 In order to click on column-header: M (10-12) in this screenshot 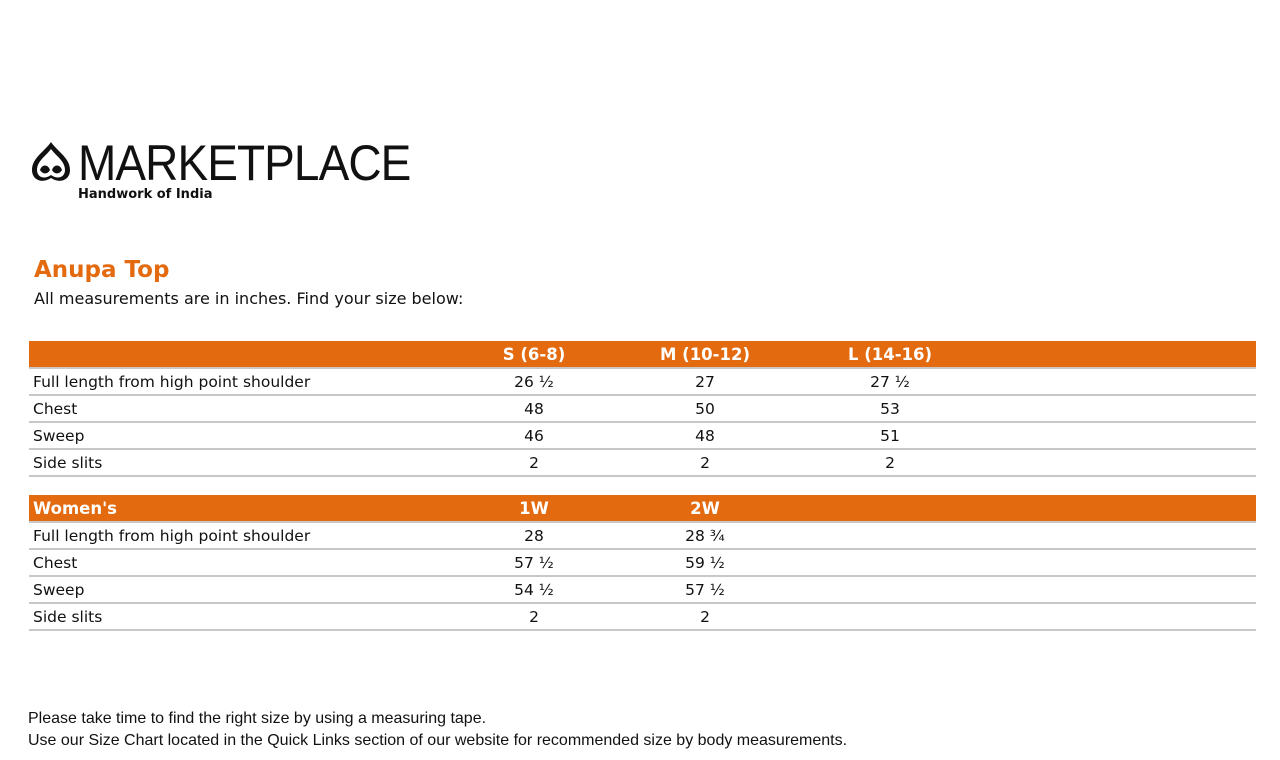, I will do `click(705, 355)`.